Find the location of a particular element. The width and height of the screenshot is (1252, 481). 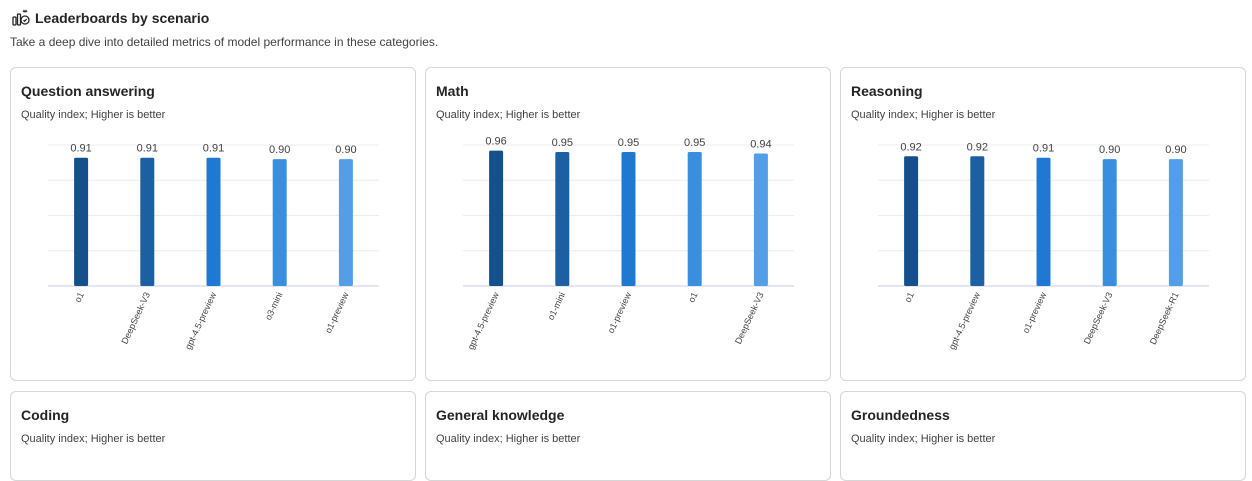

section-header: Leaderboards by scenario is located at coordinates (110, 18).